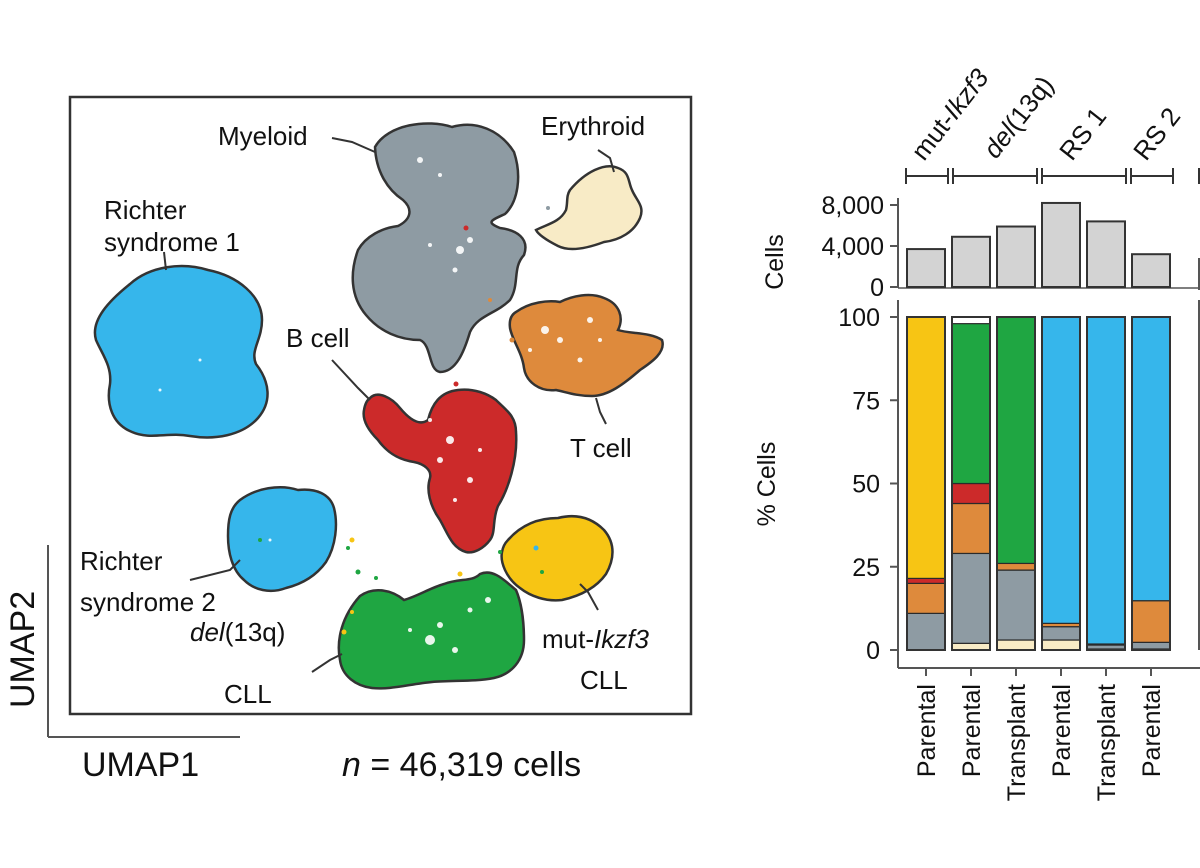  Describe the element at coordinates (318, 338) in the screenshot. I see `label-b-cell: B cell` at that location.